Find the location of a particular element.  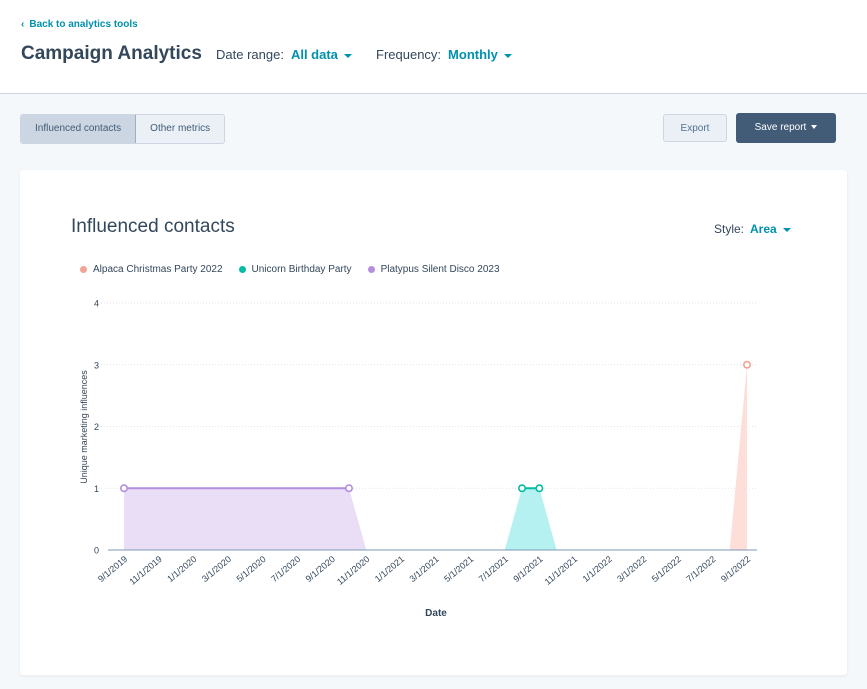

metric-toggle: Influenced contacts Other metrics is located at coordinates (123, 129).